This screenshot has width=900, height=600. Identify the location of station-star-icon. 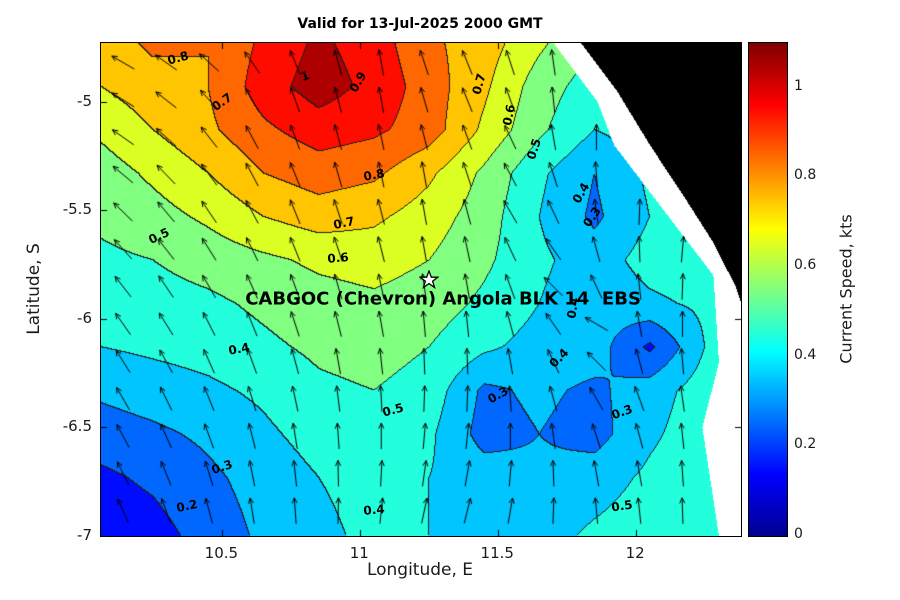
(429, 279).